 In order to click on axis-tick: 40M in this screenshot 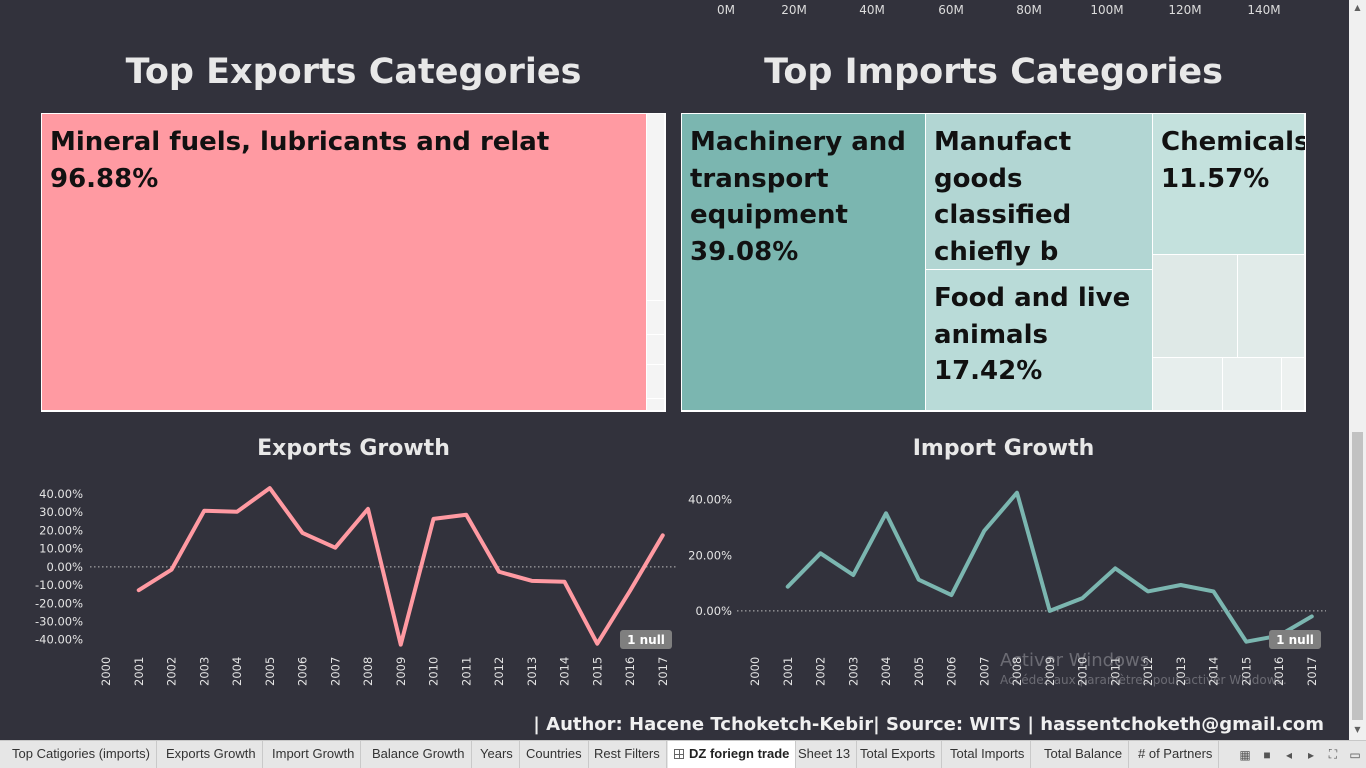, I will do `click(872, 10)`.